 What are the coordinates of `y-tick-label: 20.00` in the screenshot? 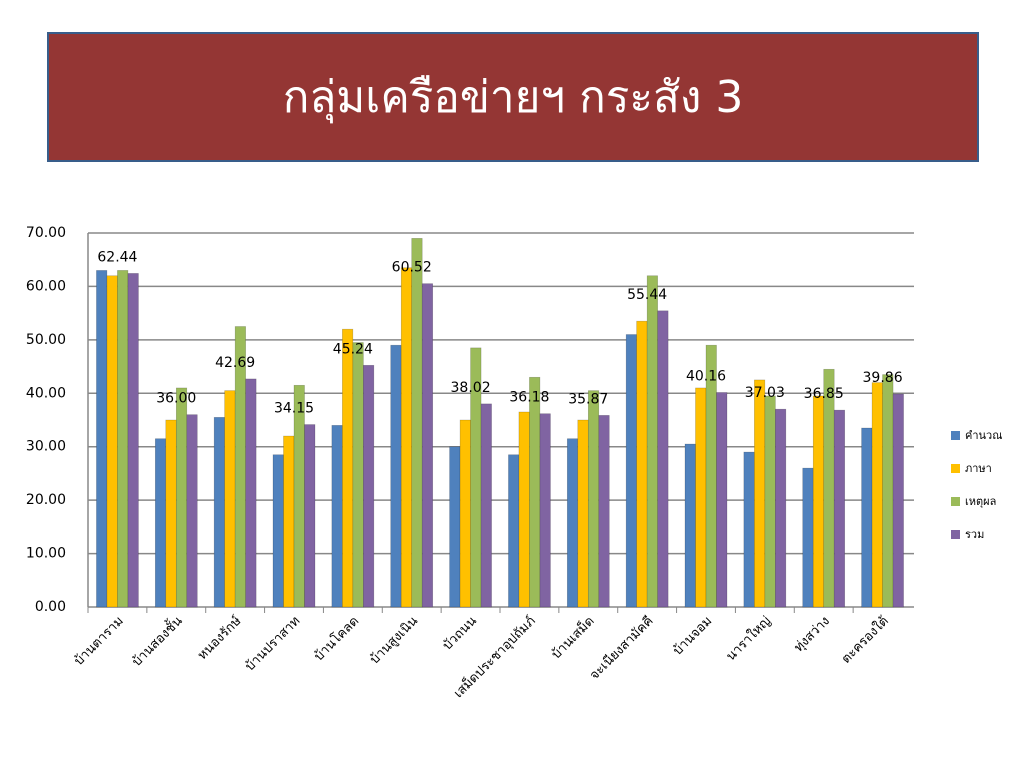 It's located at (46, 500).